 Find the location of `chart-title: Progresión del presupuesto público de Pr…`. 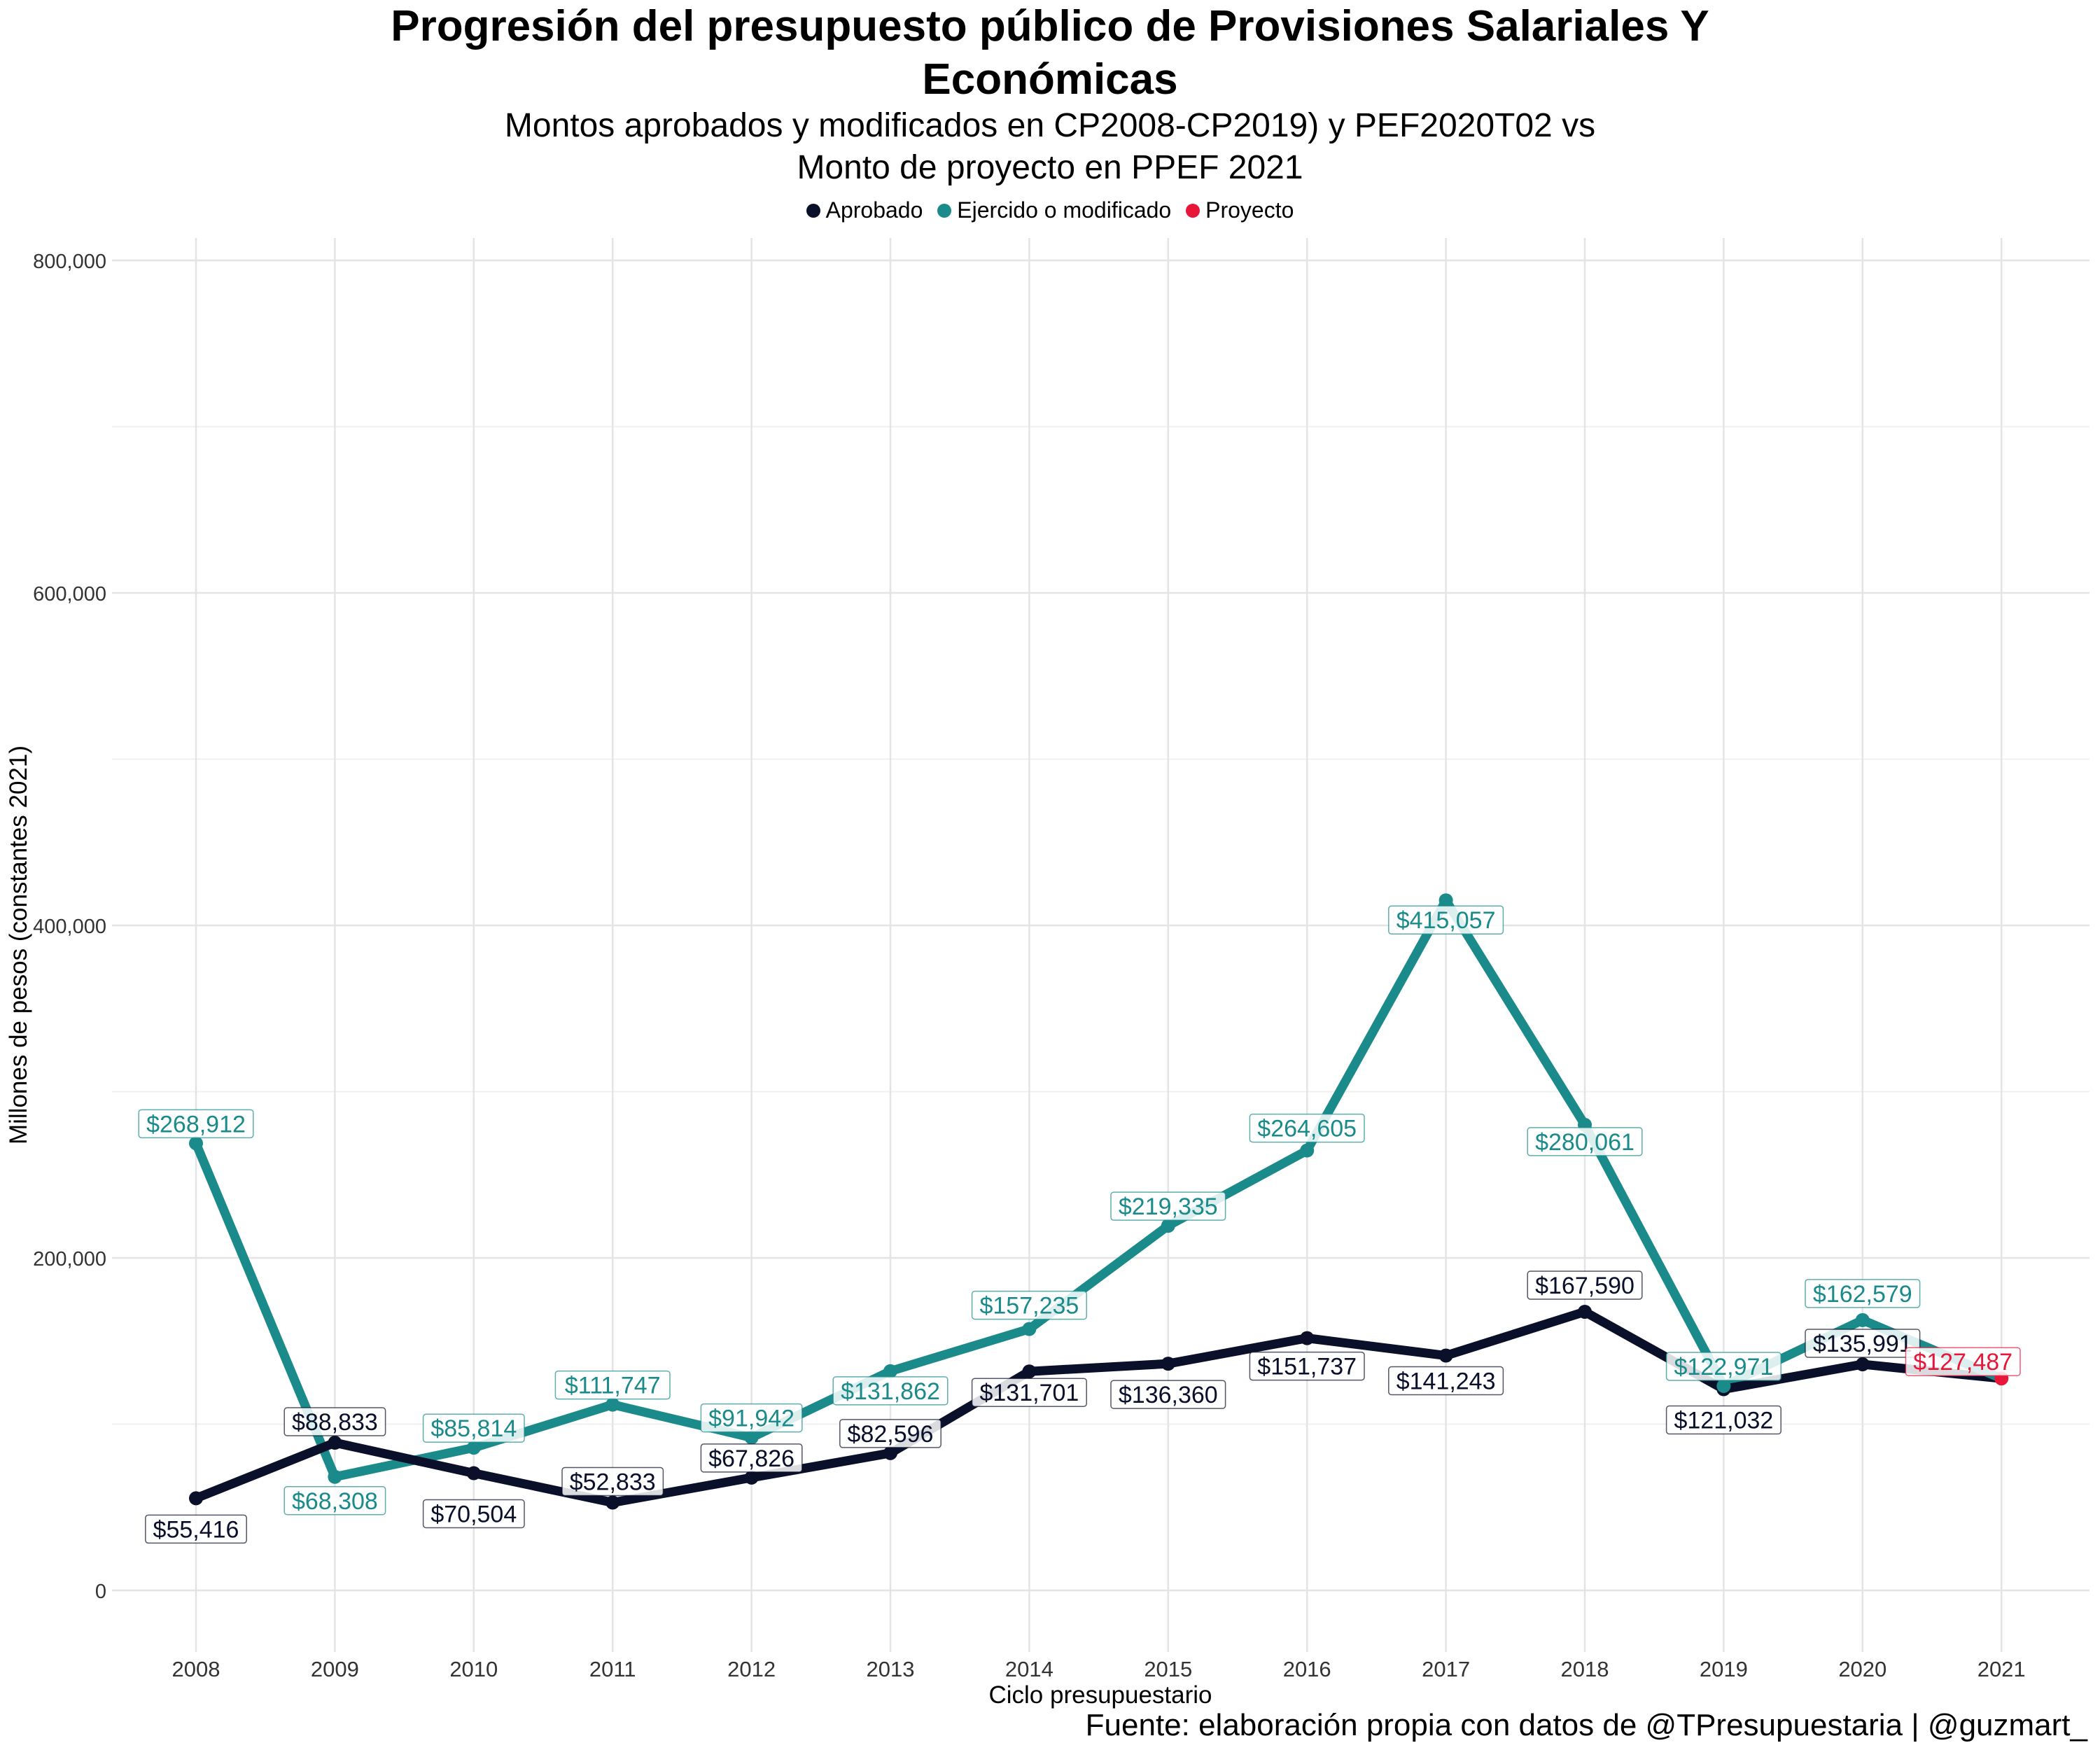

chart-title: Progresión del presupuesto público de Pr… is located at coordinates (1050, 53).